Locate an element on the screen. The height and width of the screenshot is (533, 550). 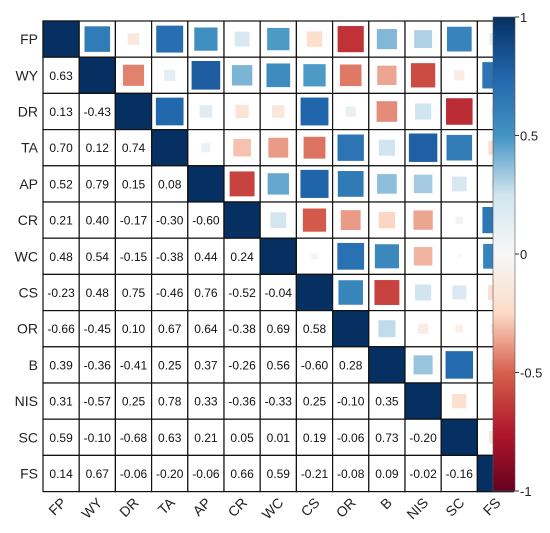
diagonal-square-FP is located at coordinates (61, 39).